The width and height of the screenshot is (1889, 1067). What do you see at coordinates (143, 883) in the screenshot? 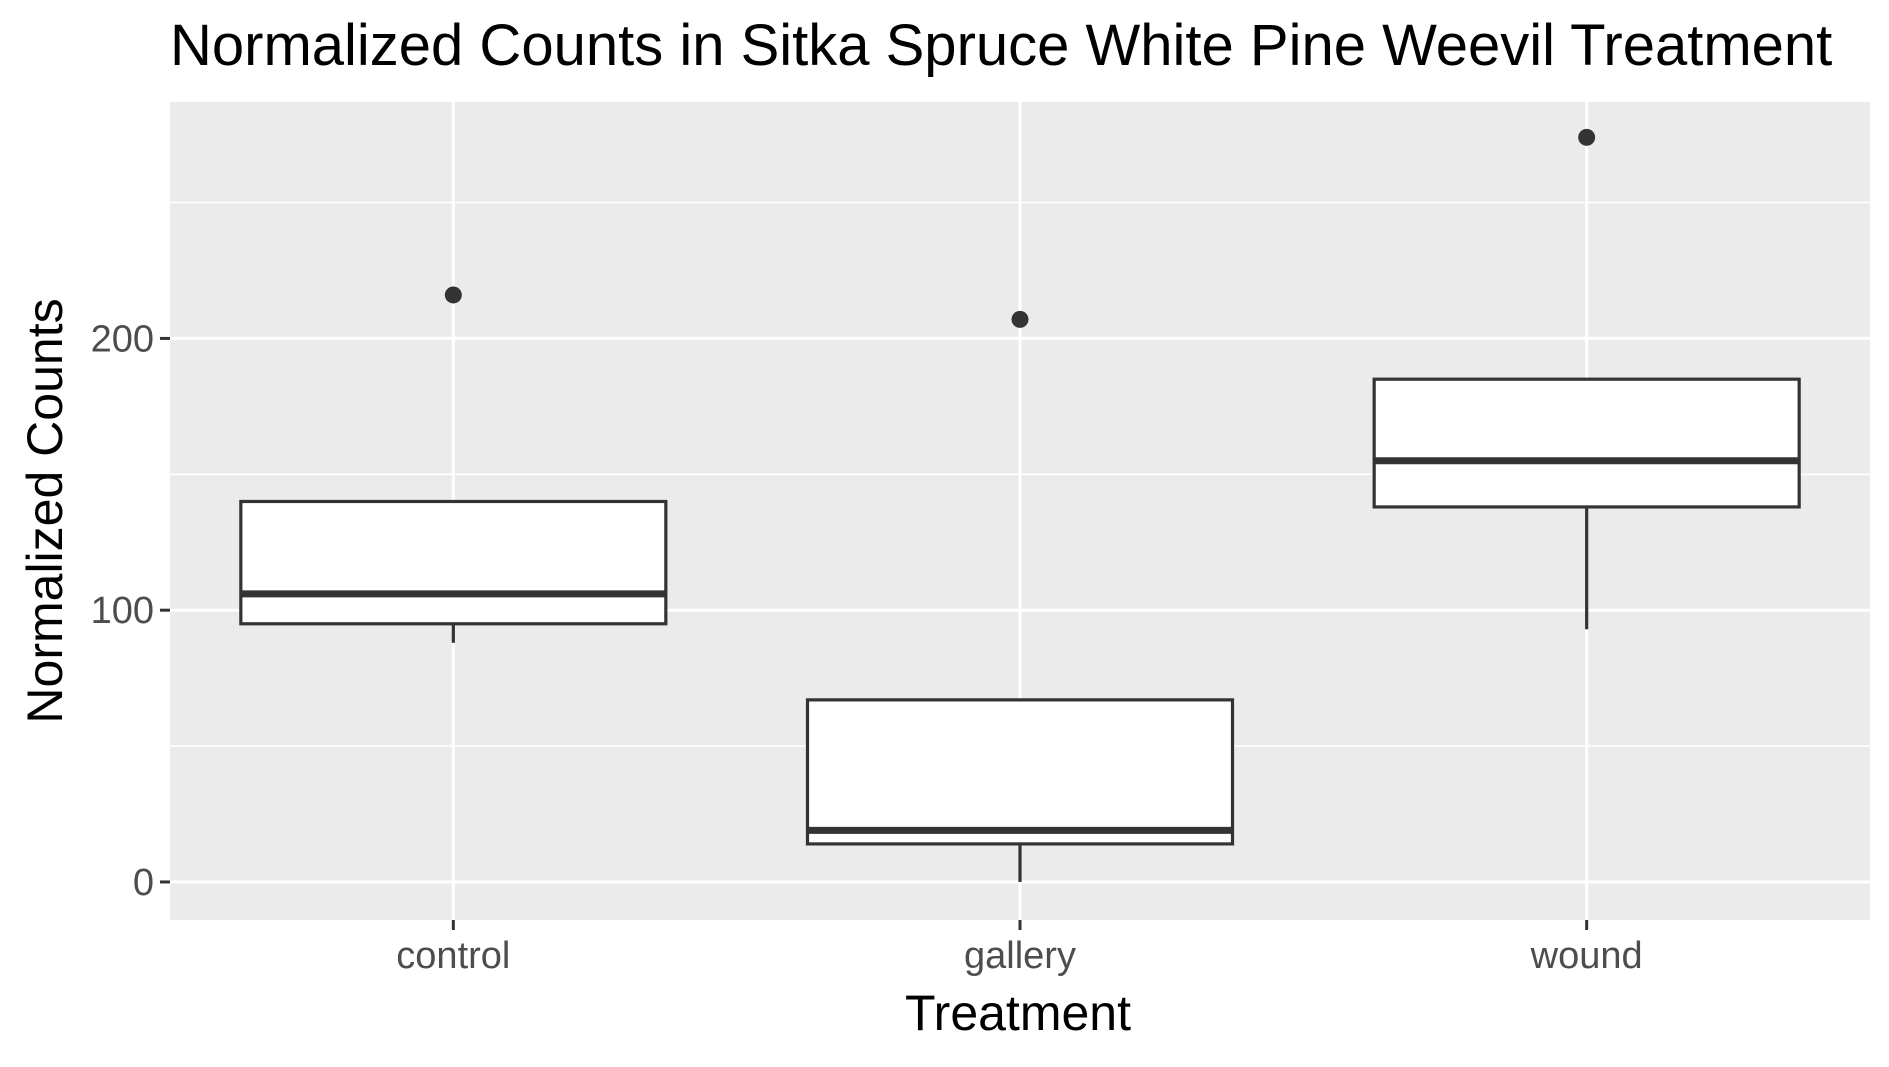
I see `y-tick-label: 0` at bounding box center [143, 883].